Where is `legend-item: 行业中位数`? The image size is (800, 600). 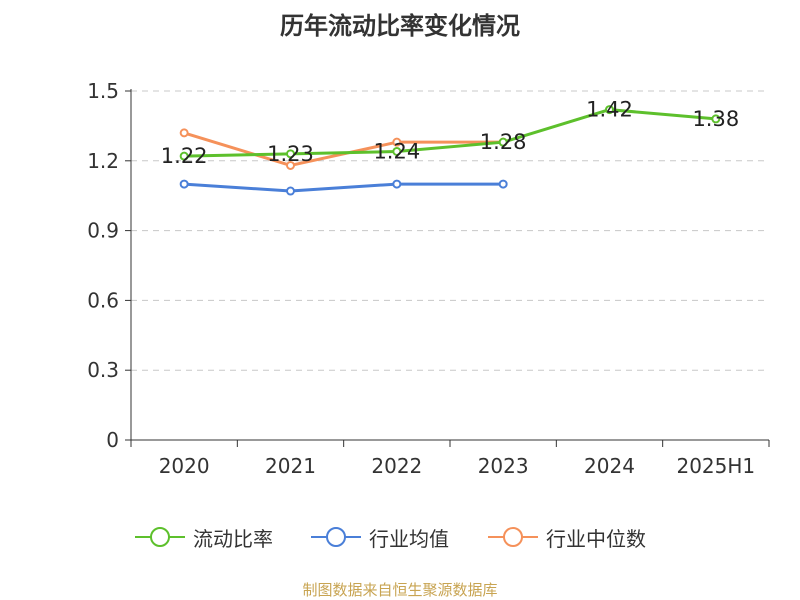 legend-item: 行业中位数 is located at coordinates (567, 537).